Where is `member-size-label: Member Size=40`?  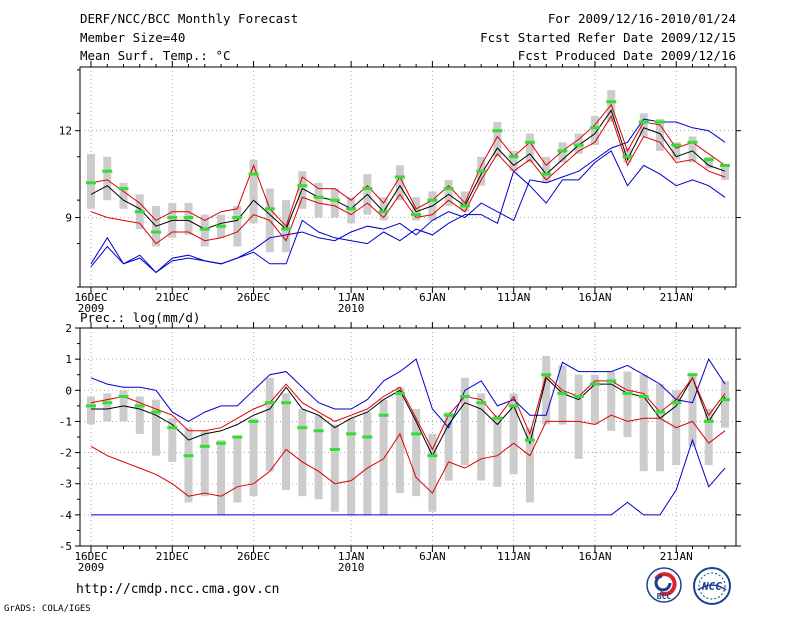
member-size-label: Member Size=40 is located at coordinates (133, 37).